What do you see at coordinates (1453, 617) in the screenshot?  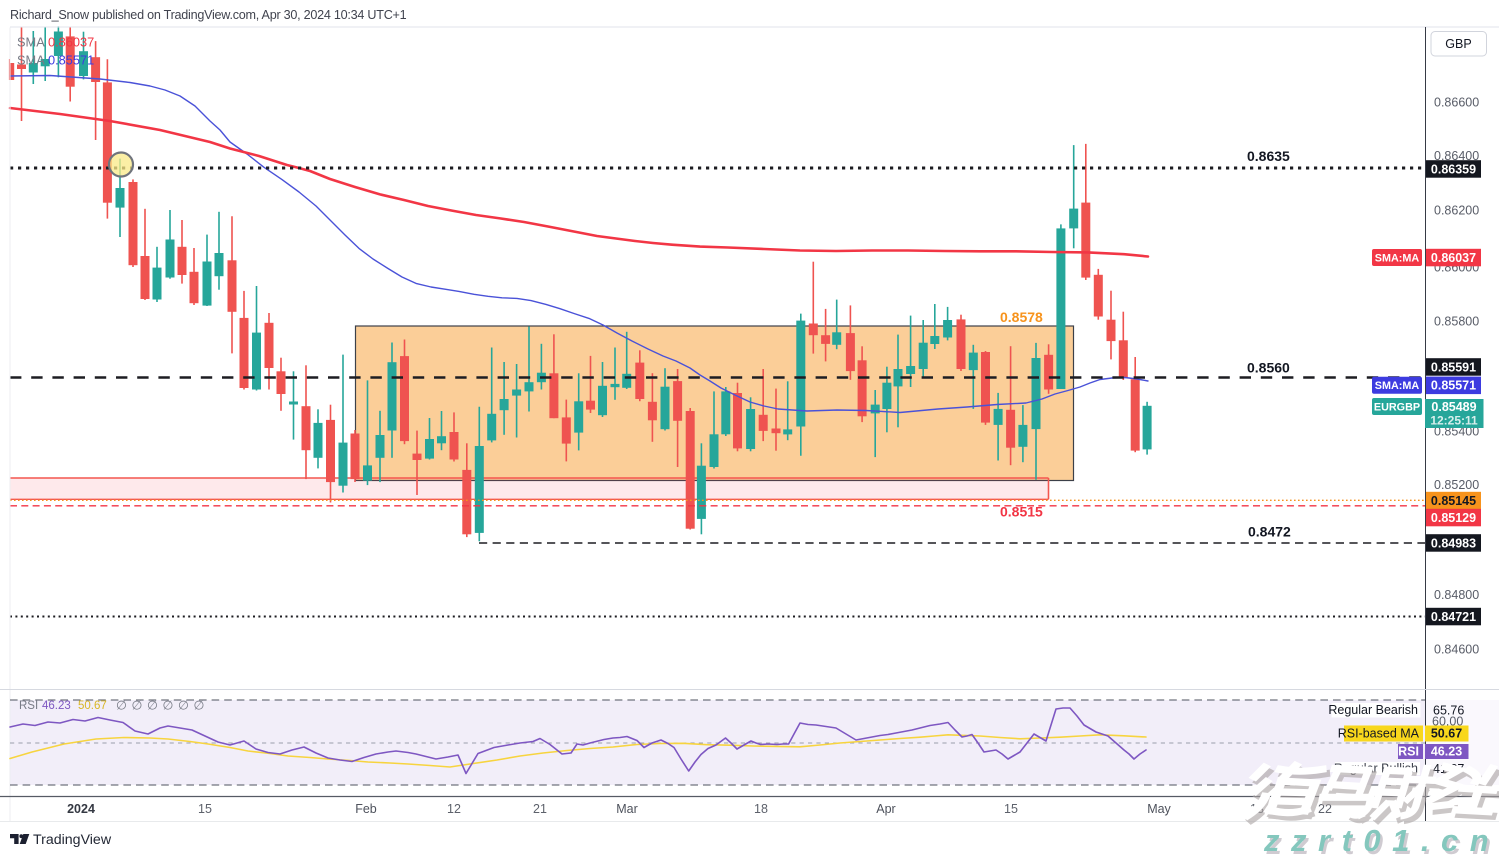 I see `svg-text: 0.84721` at bounding box center [1453, 617].